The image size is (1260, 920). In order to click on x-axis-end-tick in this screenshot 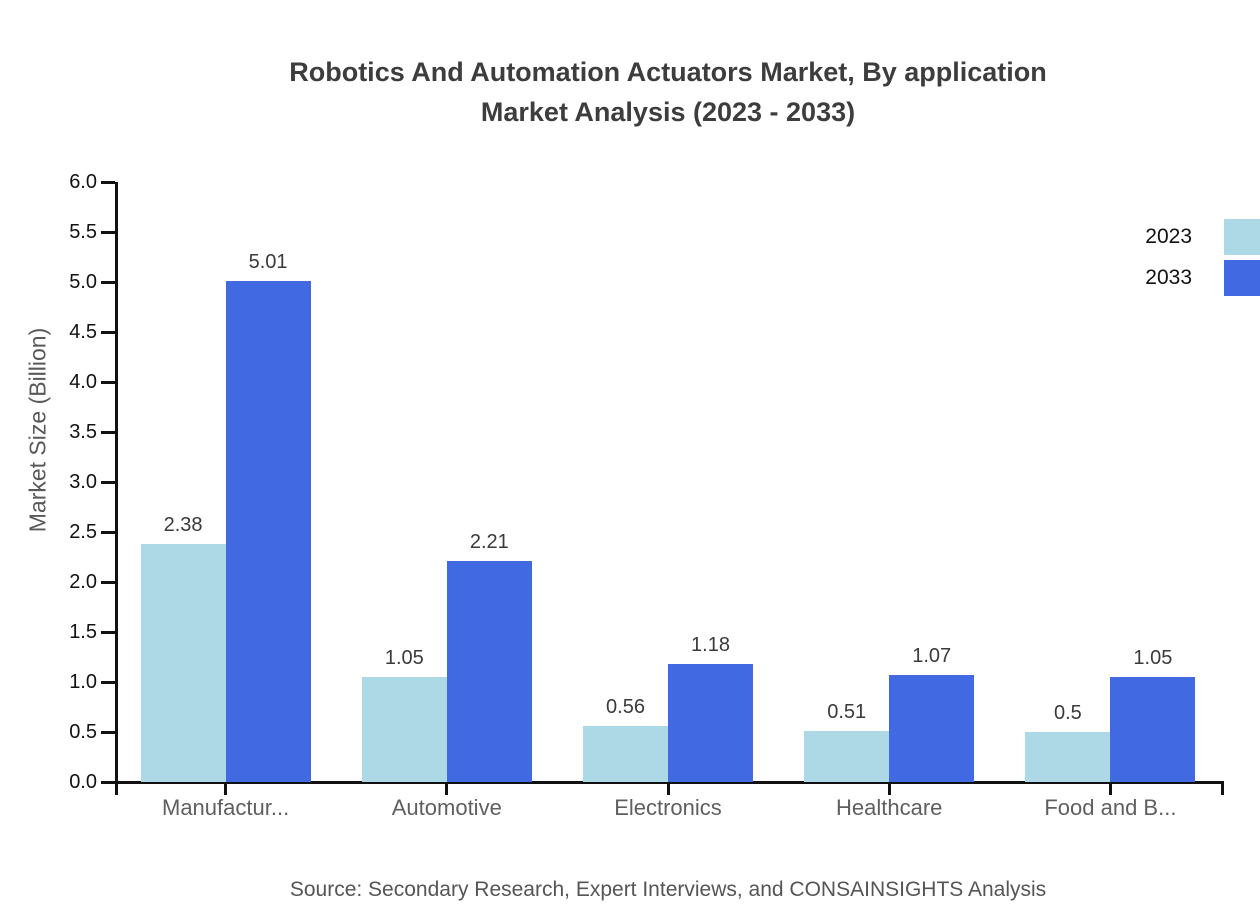, I will do `click(1222, 788)`.